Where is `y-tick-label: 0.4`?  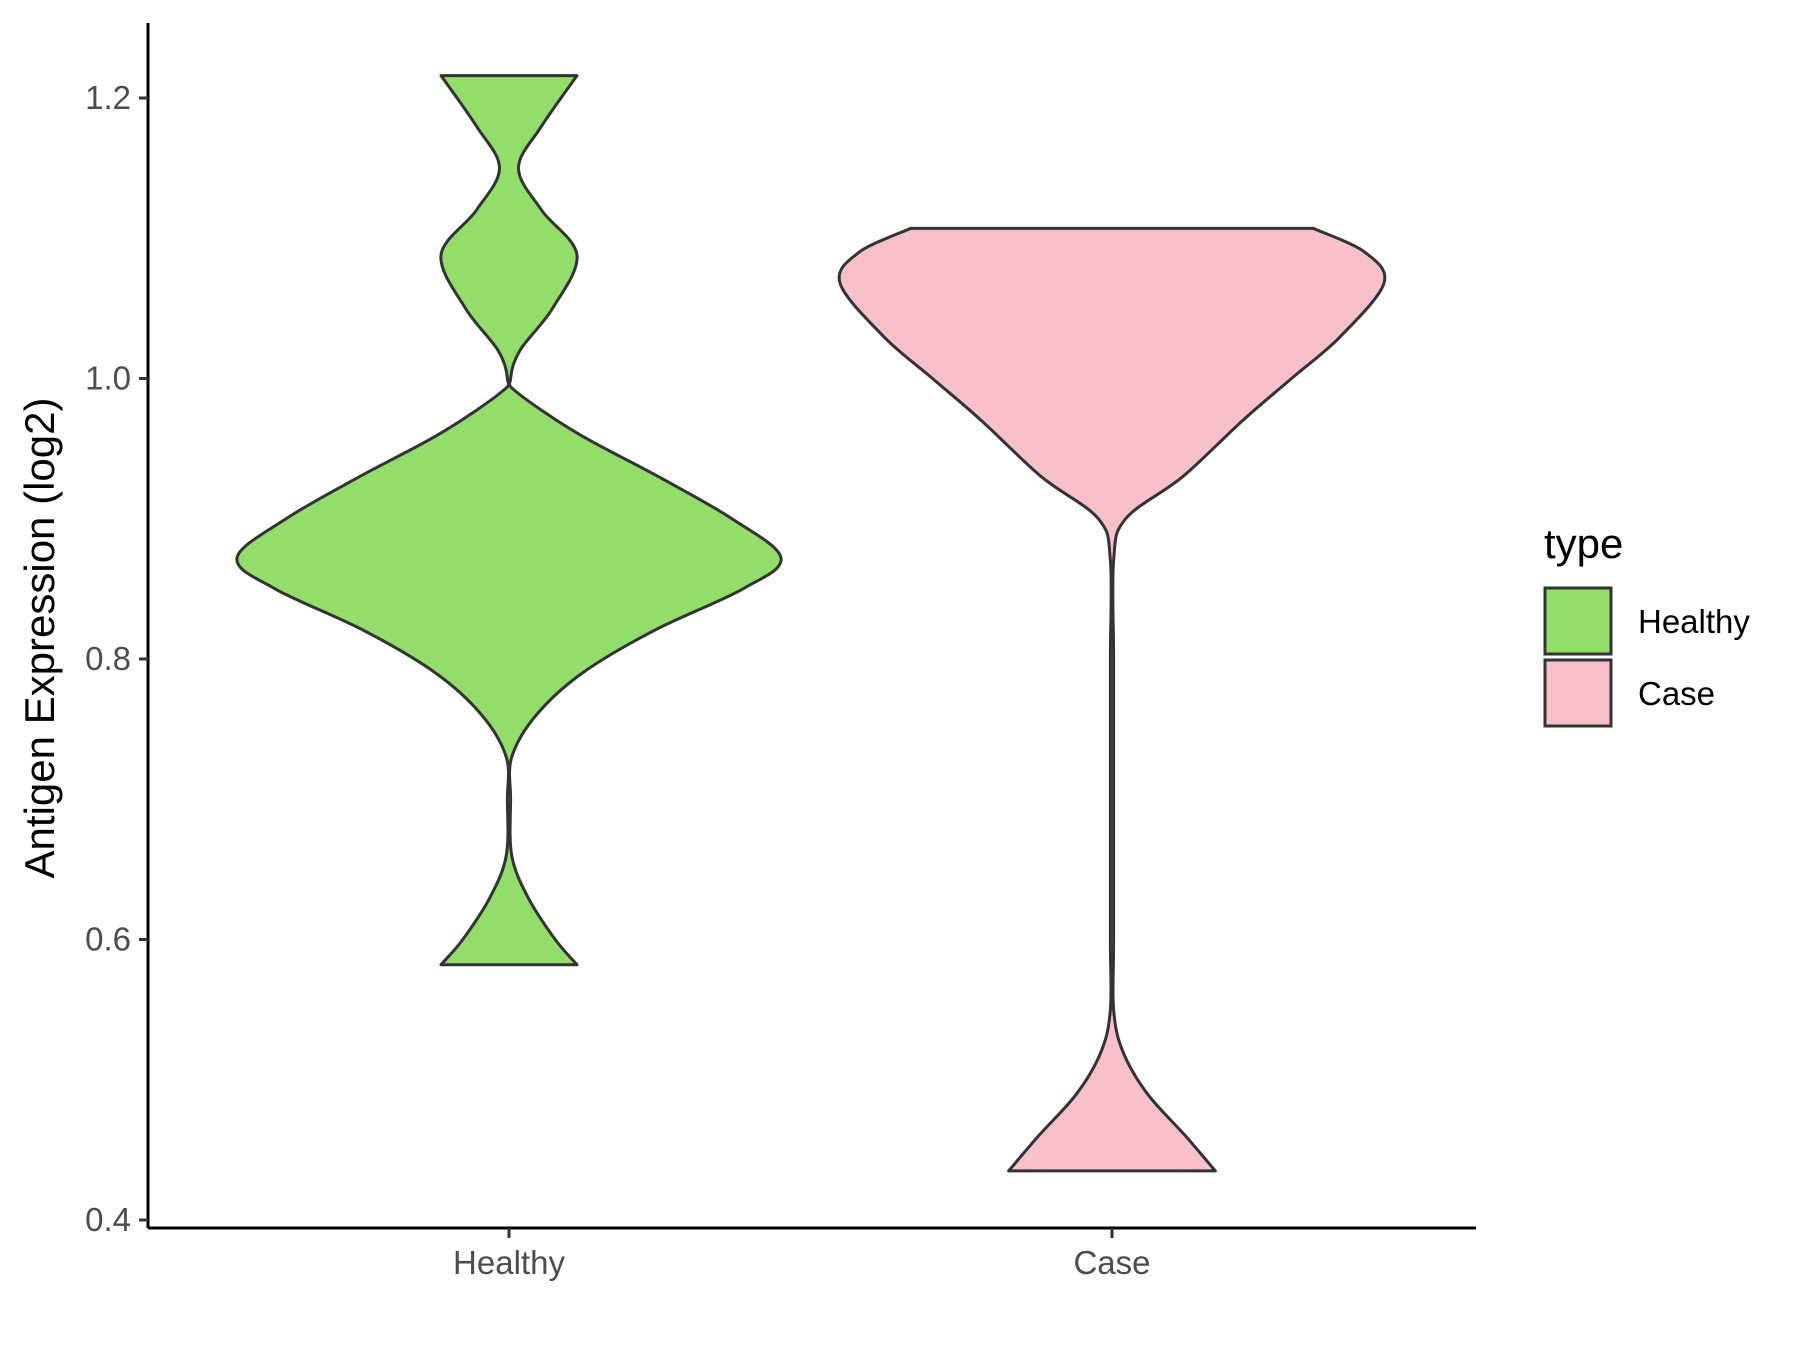 y-tick-label: 0.4 is located at coordinates (108, 1219).